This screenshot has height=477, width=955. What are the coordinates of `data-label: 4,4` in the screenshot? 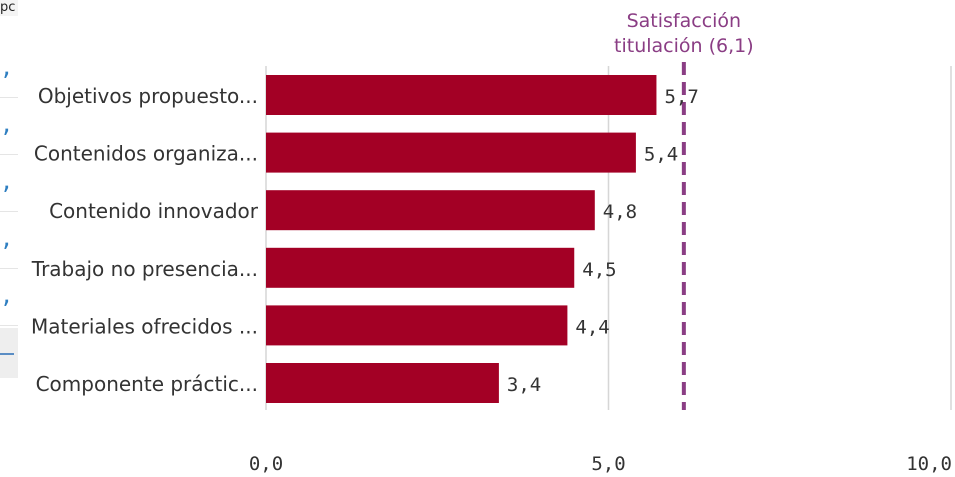 It's located at (592, 327).